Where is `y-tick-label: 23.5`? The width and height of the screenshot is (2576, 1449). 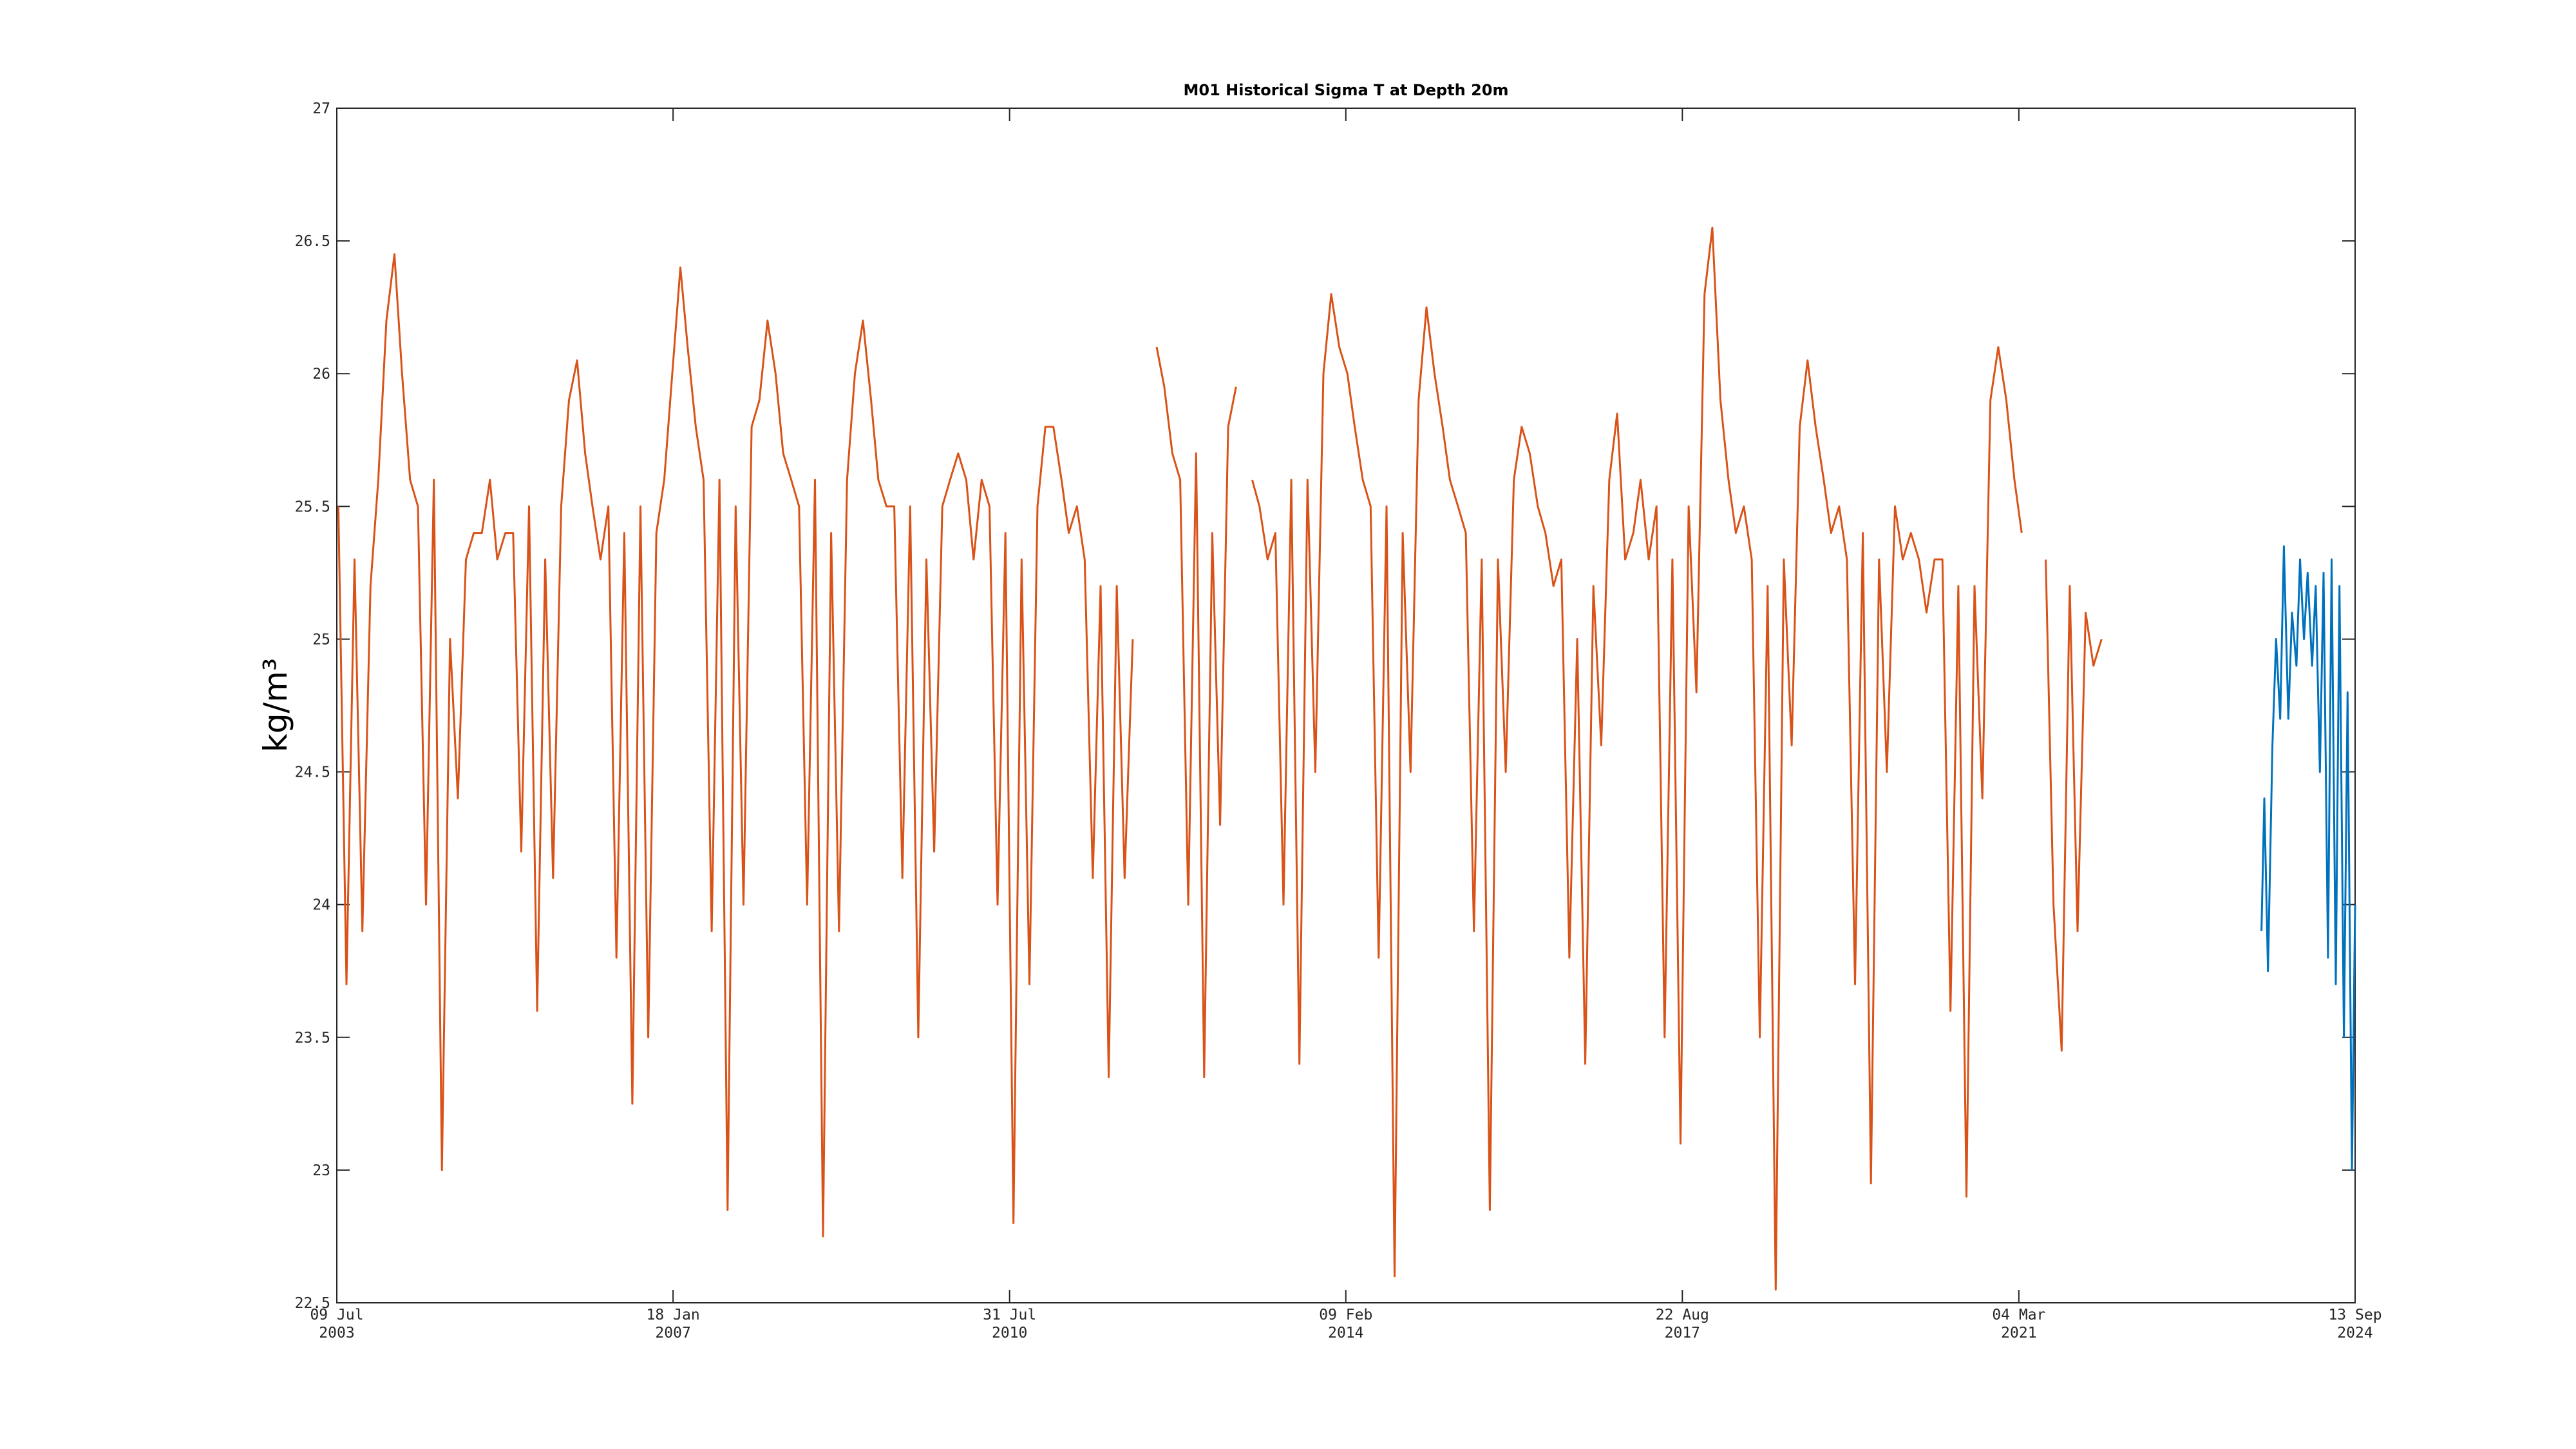 y-tick-label: 23.5 is located at coordinates (312, 1038).